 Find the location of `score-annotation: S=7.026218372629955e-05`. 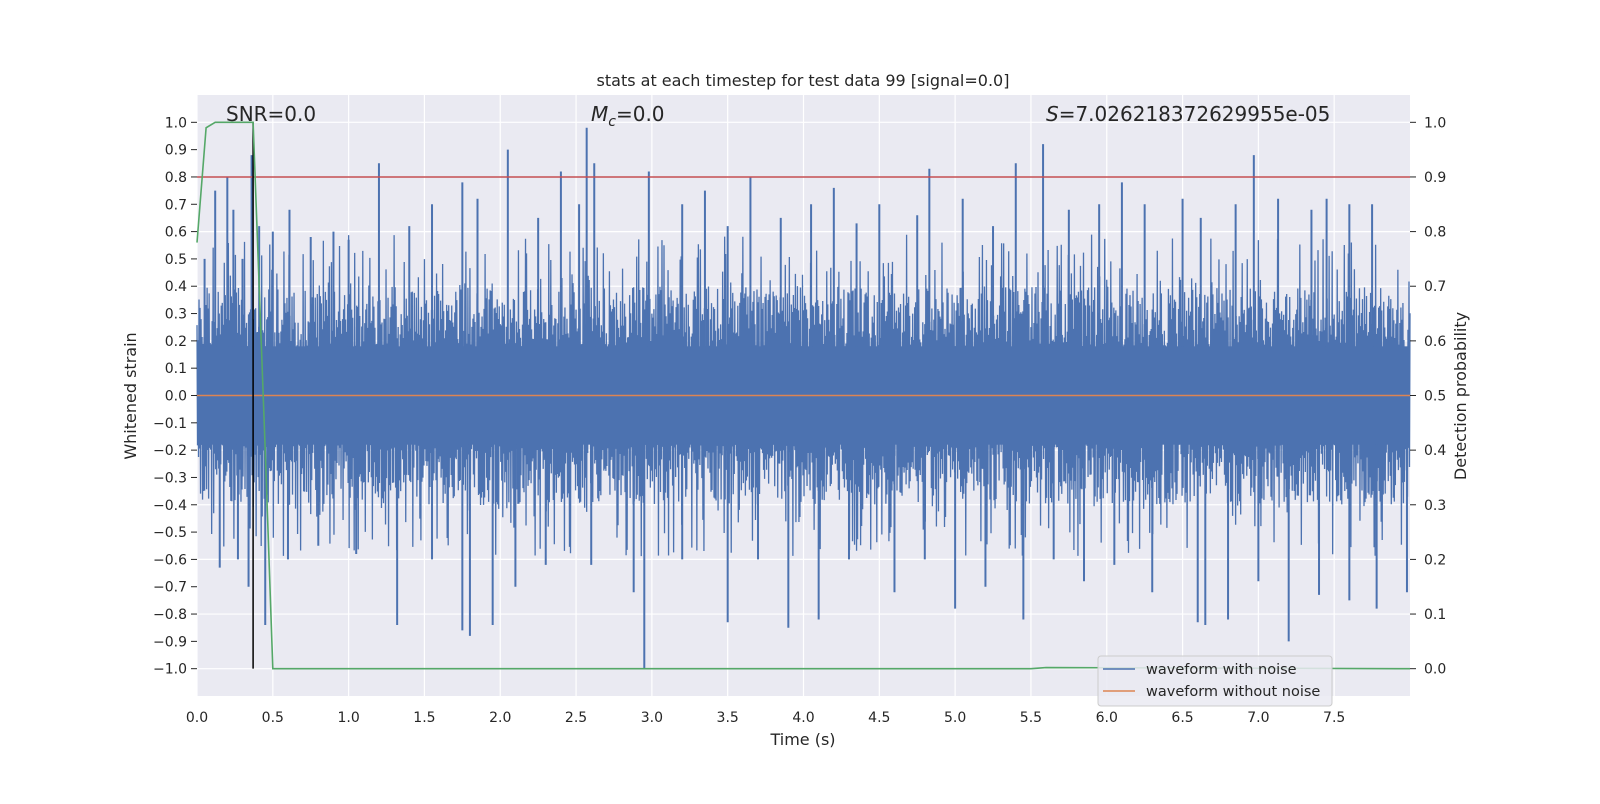

score-annotation: S=7.026218372629955e-05 is located at coordinates (1188, 114).